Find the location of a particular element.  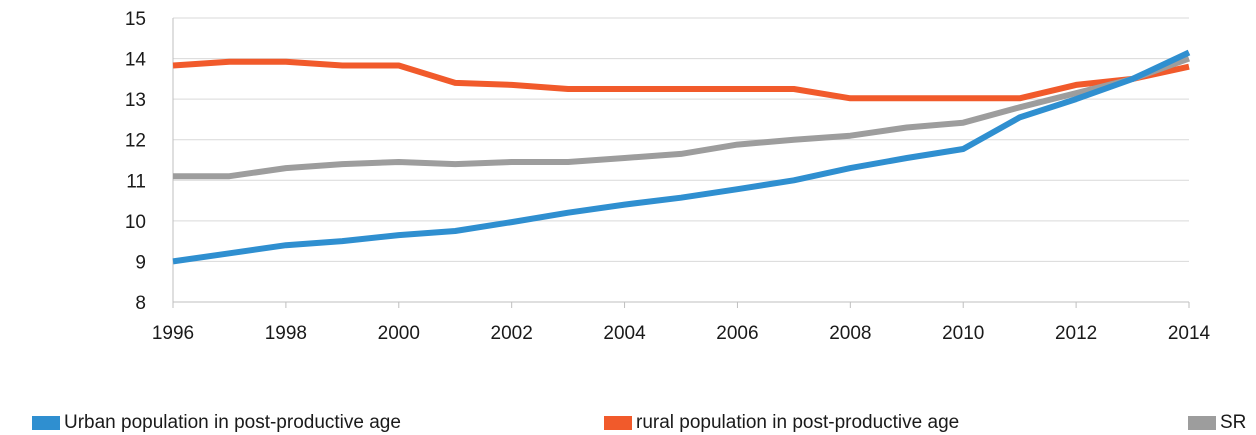

y-tick-label: 13 is located at coordinates (135, 100).